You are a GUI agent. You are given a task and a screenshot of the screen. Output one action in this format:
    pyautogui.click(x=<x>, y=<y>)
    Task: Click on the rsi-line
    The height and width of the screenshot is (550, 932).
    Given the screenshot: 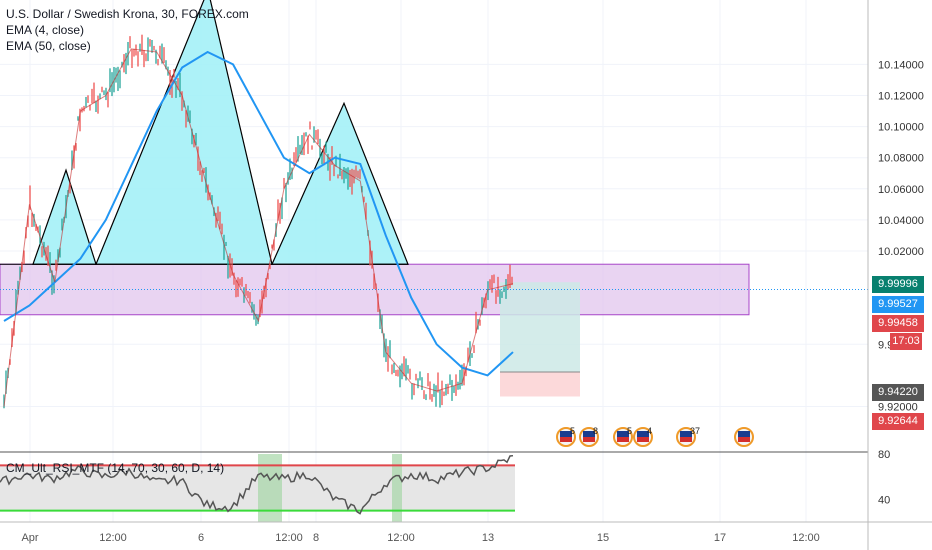 What is the action you would take?
    pyautogui.click(x=257, y=484)
    